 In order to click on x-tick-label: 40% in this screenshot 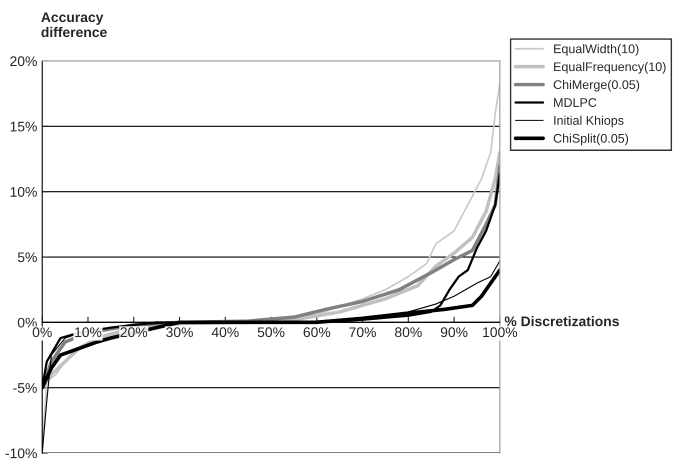, I will do `click(225, 332)`.